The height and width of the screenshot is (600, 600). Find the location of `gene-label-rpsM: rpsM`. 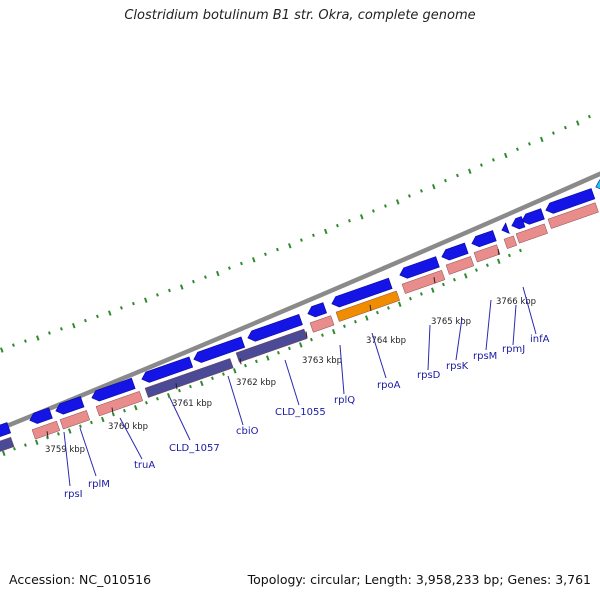

gene-label-rpsM: rpsM is located at coordinates (485, 356).